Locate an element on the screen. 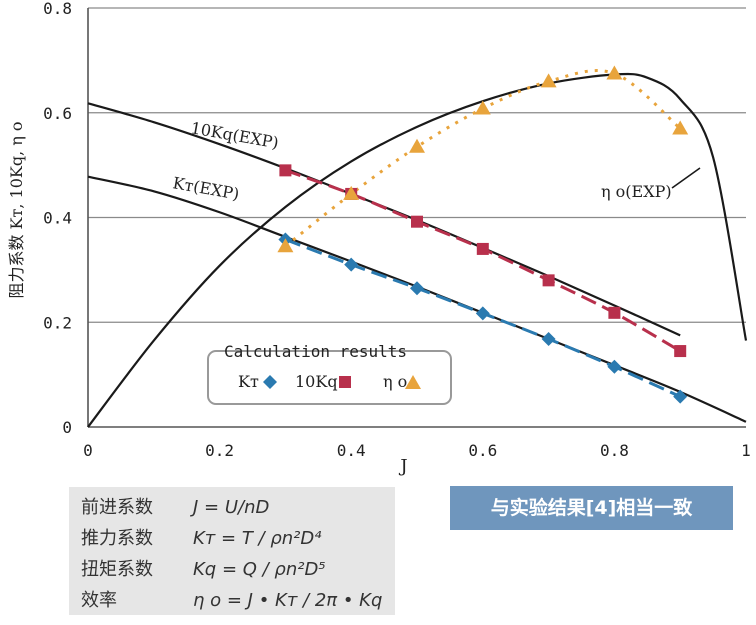 Image resolution: width=756 pixels, height=625 pixels. legend: Calculation results Kт 10Kq η o is located at coordinates (329, 373).